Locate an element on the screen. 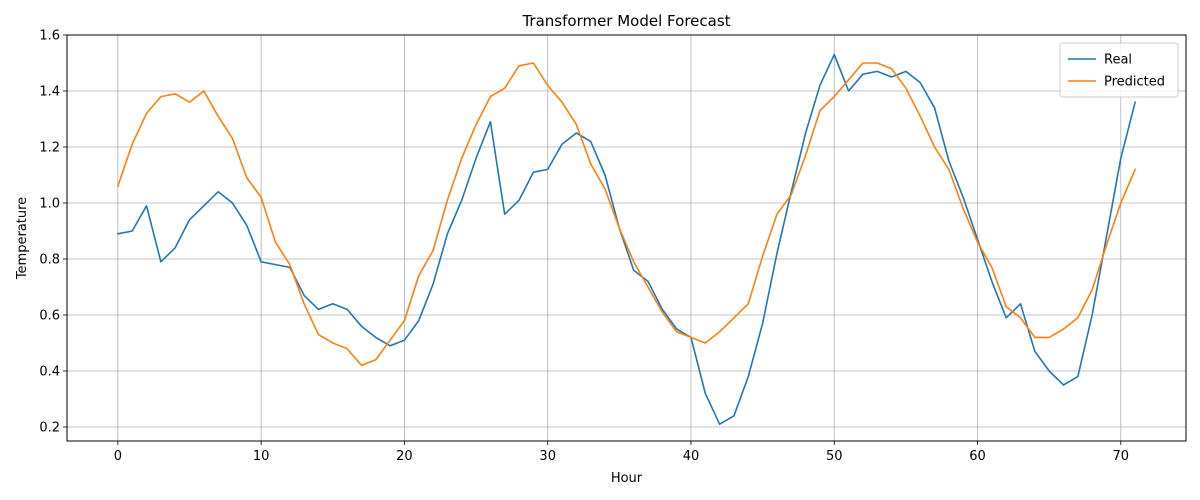 The width and height of the screenshot is (1200, 500). y-tick-label: 1.0 is located at coordinates (49, 204).